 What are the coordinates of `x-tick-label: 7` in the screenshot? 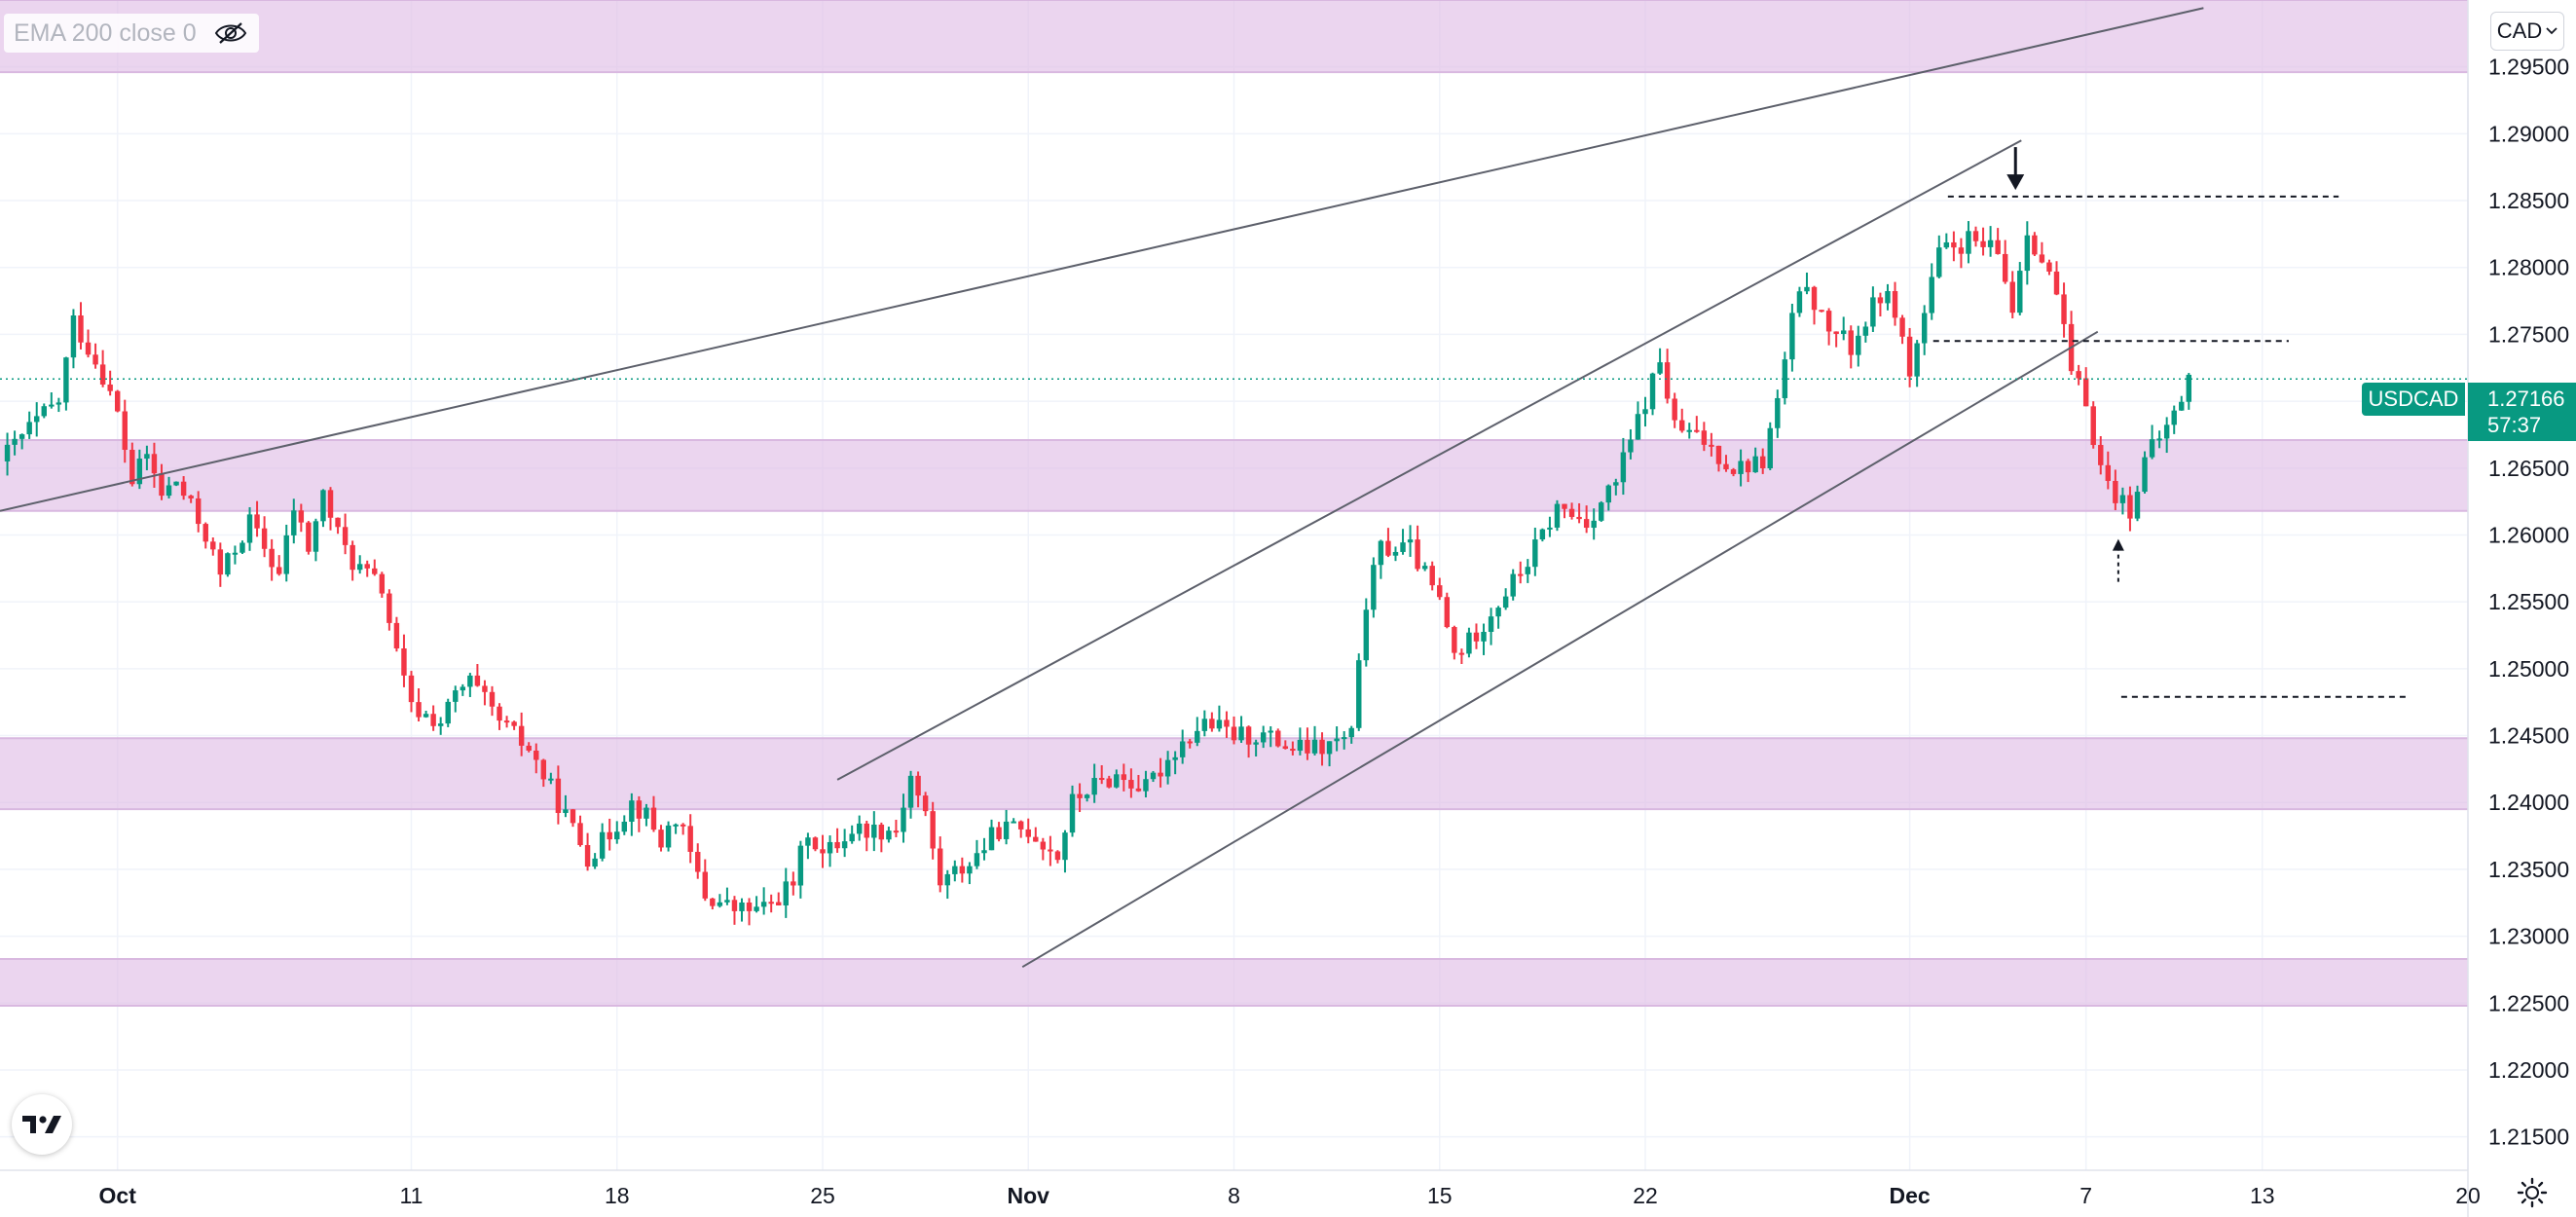 It's located at (2085, 1195).